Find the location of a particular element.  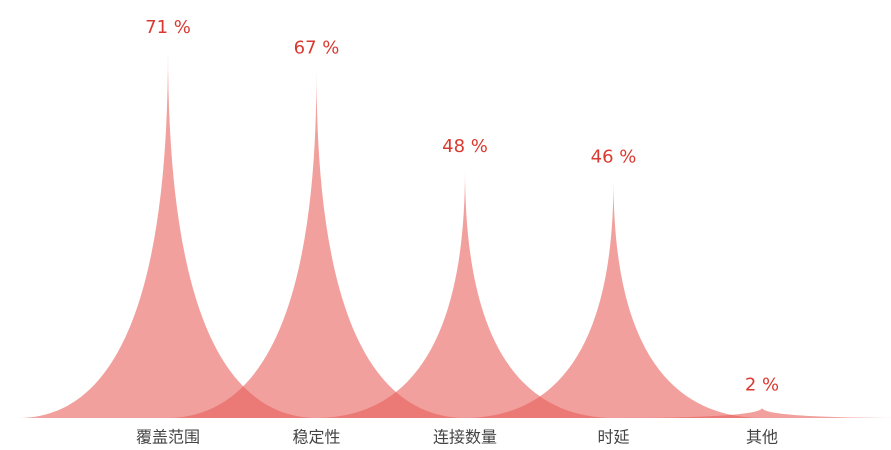

x-tick-label: 其他 is located at coordinates (762, 437).